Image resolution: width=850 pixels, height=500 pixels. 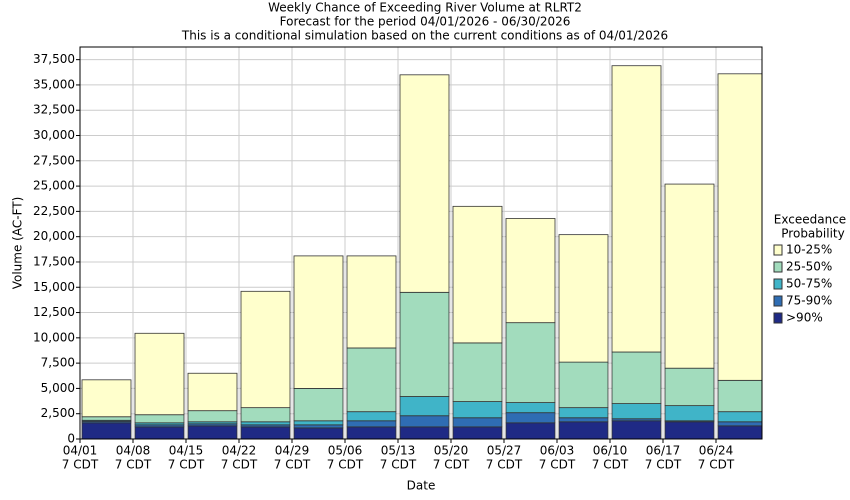 What do you see at coordinates (54, 211) in the screenshot?
I see `y-tick-label: 22,500` at bounding box center [54, 211].